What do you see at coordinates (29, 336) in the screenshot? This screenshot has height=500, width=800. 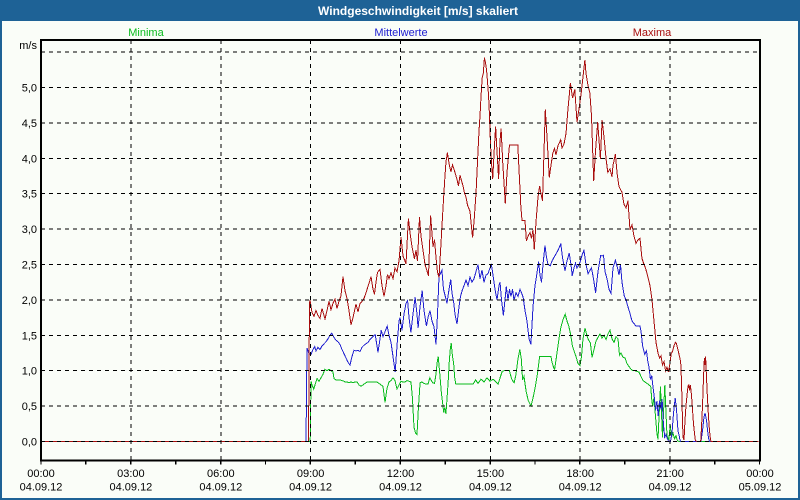 I see `svg-text: 1,5` at bounding box center [29, 336].